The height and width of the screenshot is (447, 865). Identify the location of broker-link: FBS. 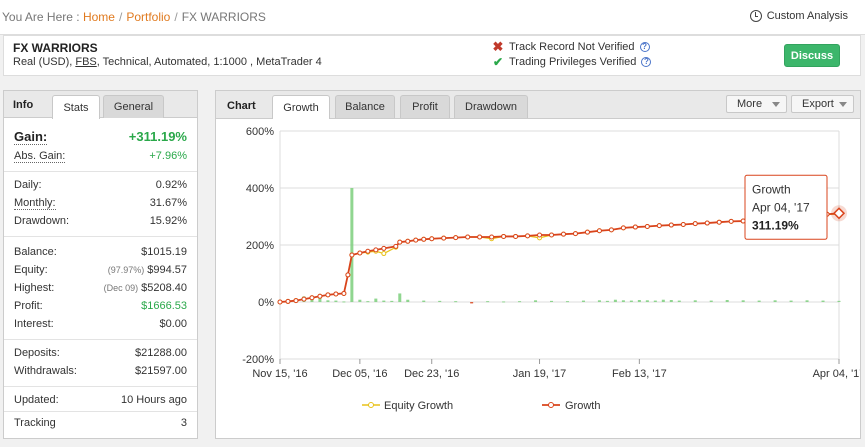
(86, 62).